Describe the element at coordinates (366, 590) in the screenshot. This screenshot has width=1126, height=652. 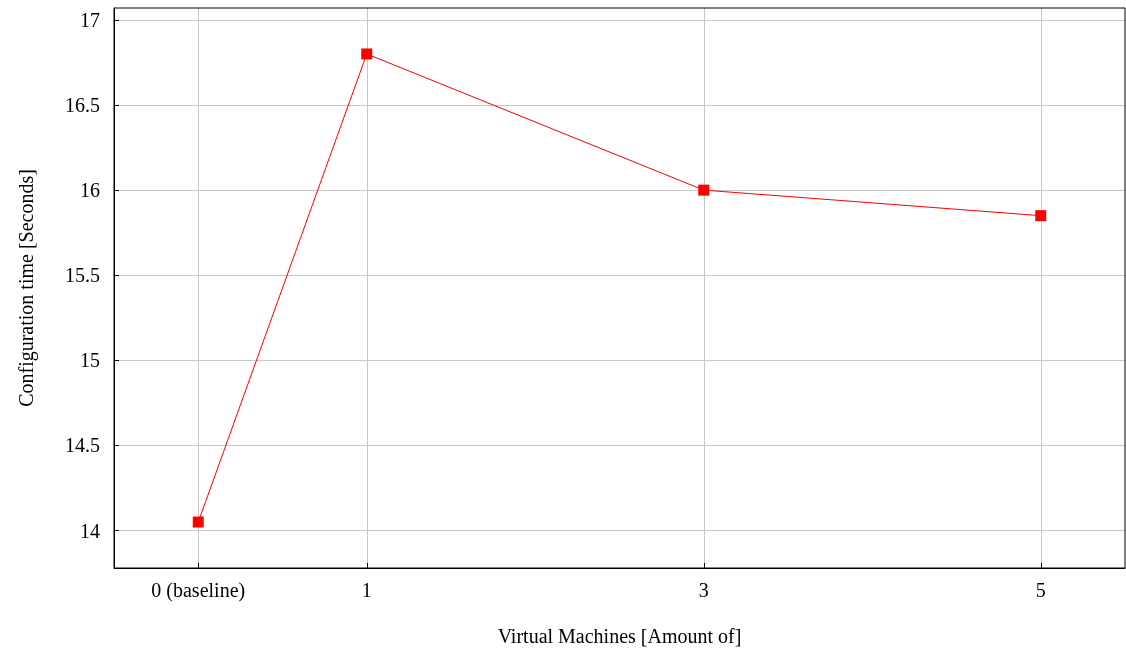
I see `x-tick-label: 1` at that location.